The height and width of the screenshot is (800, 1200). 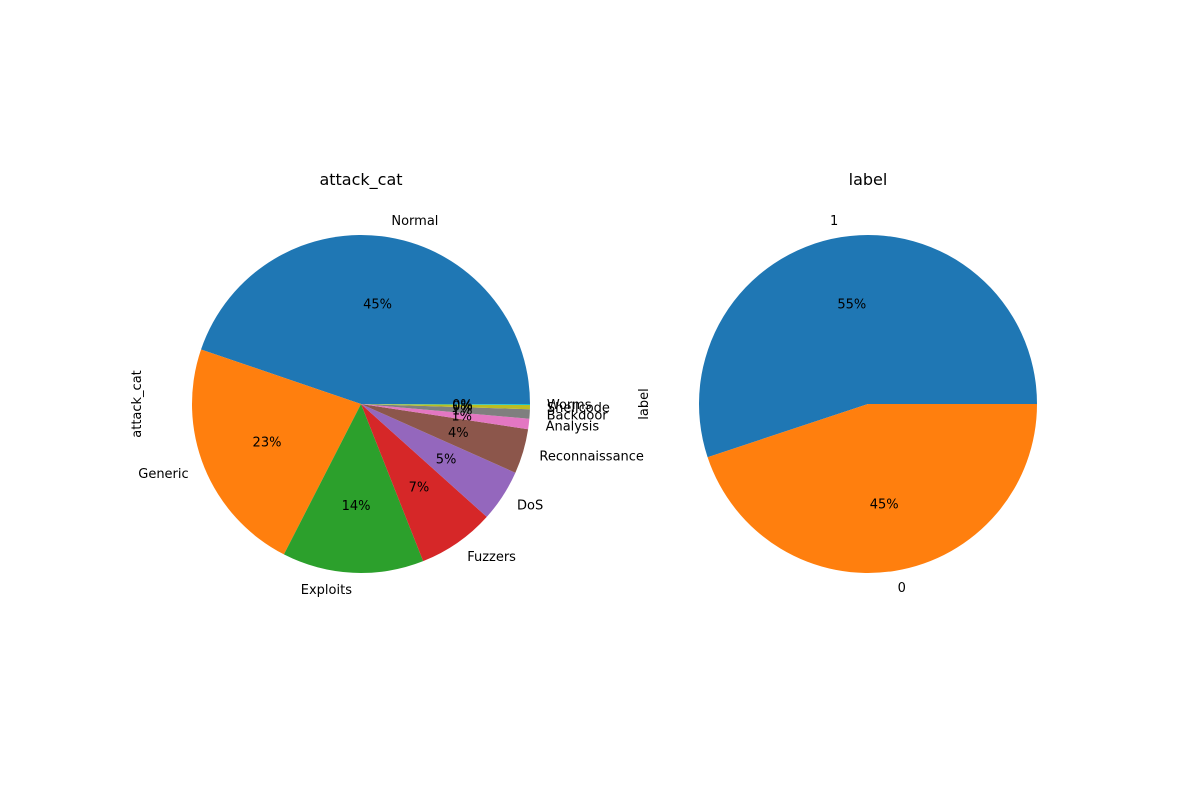 I want to click on slice-label-label-0: 0, so click(x=902, y=588).